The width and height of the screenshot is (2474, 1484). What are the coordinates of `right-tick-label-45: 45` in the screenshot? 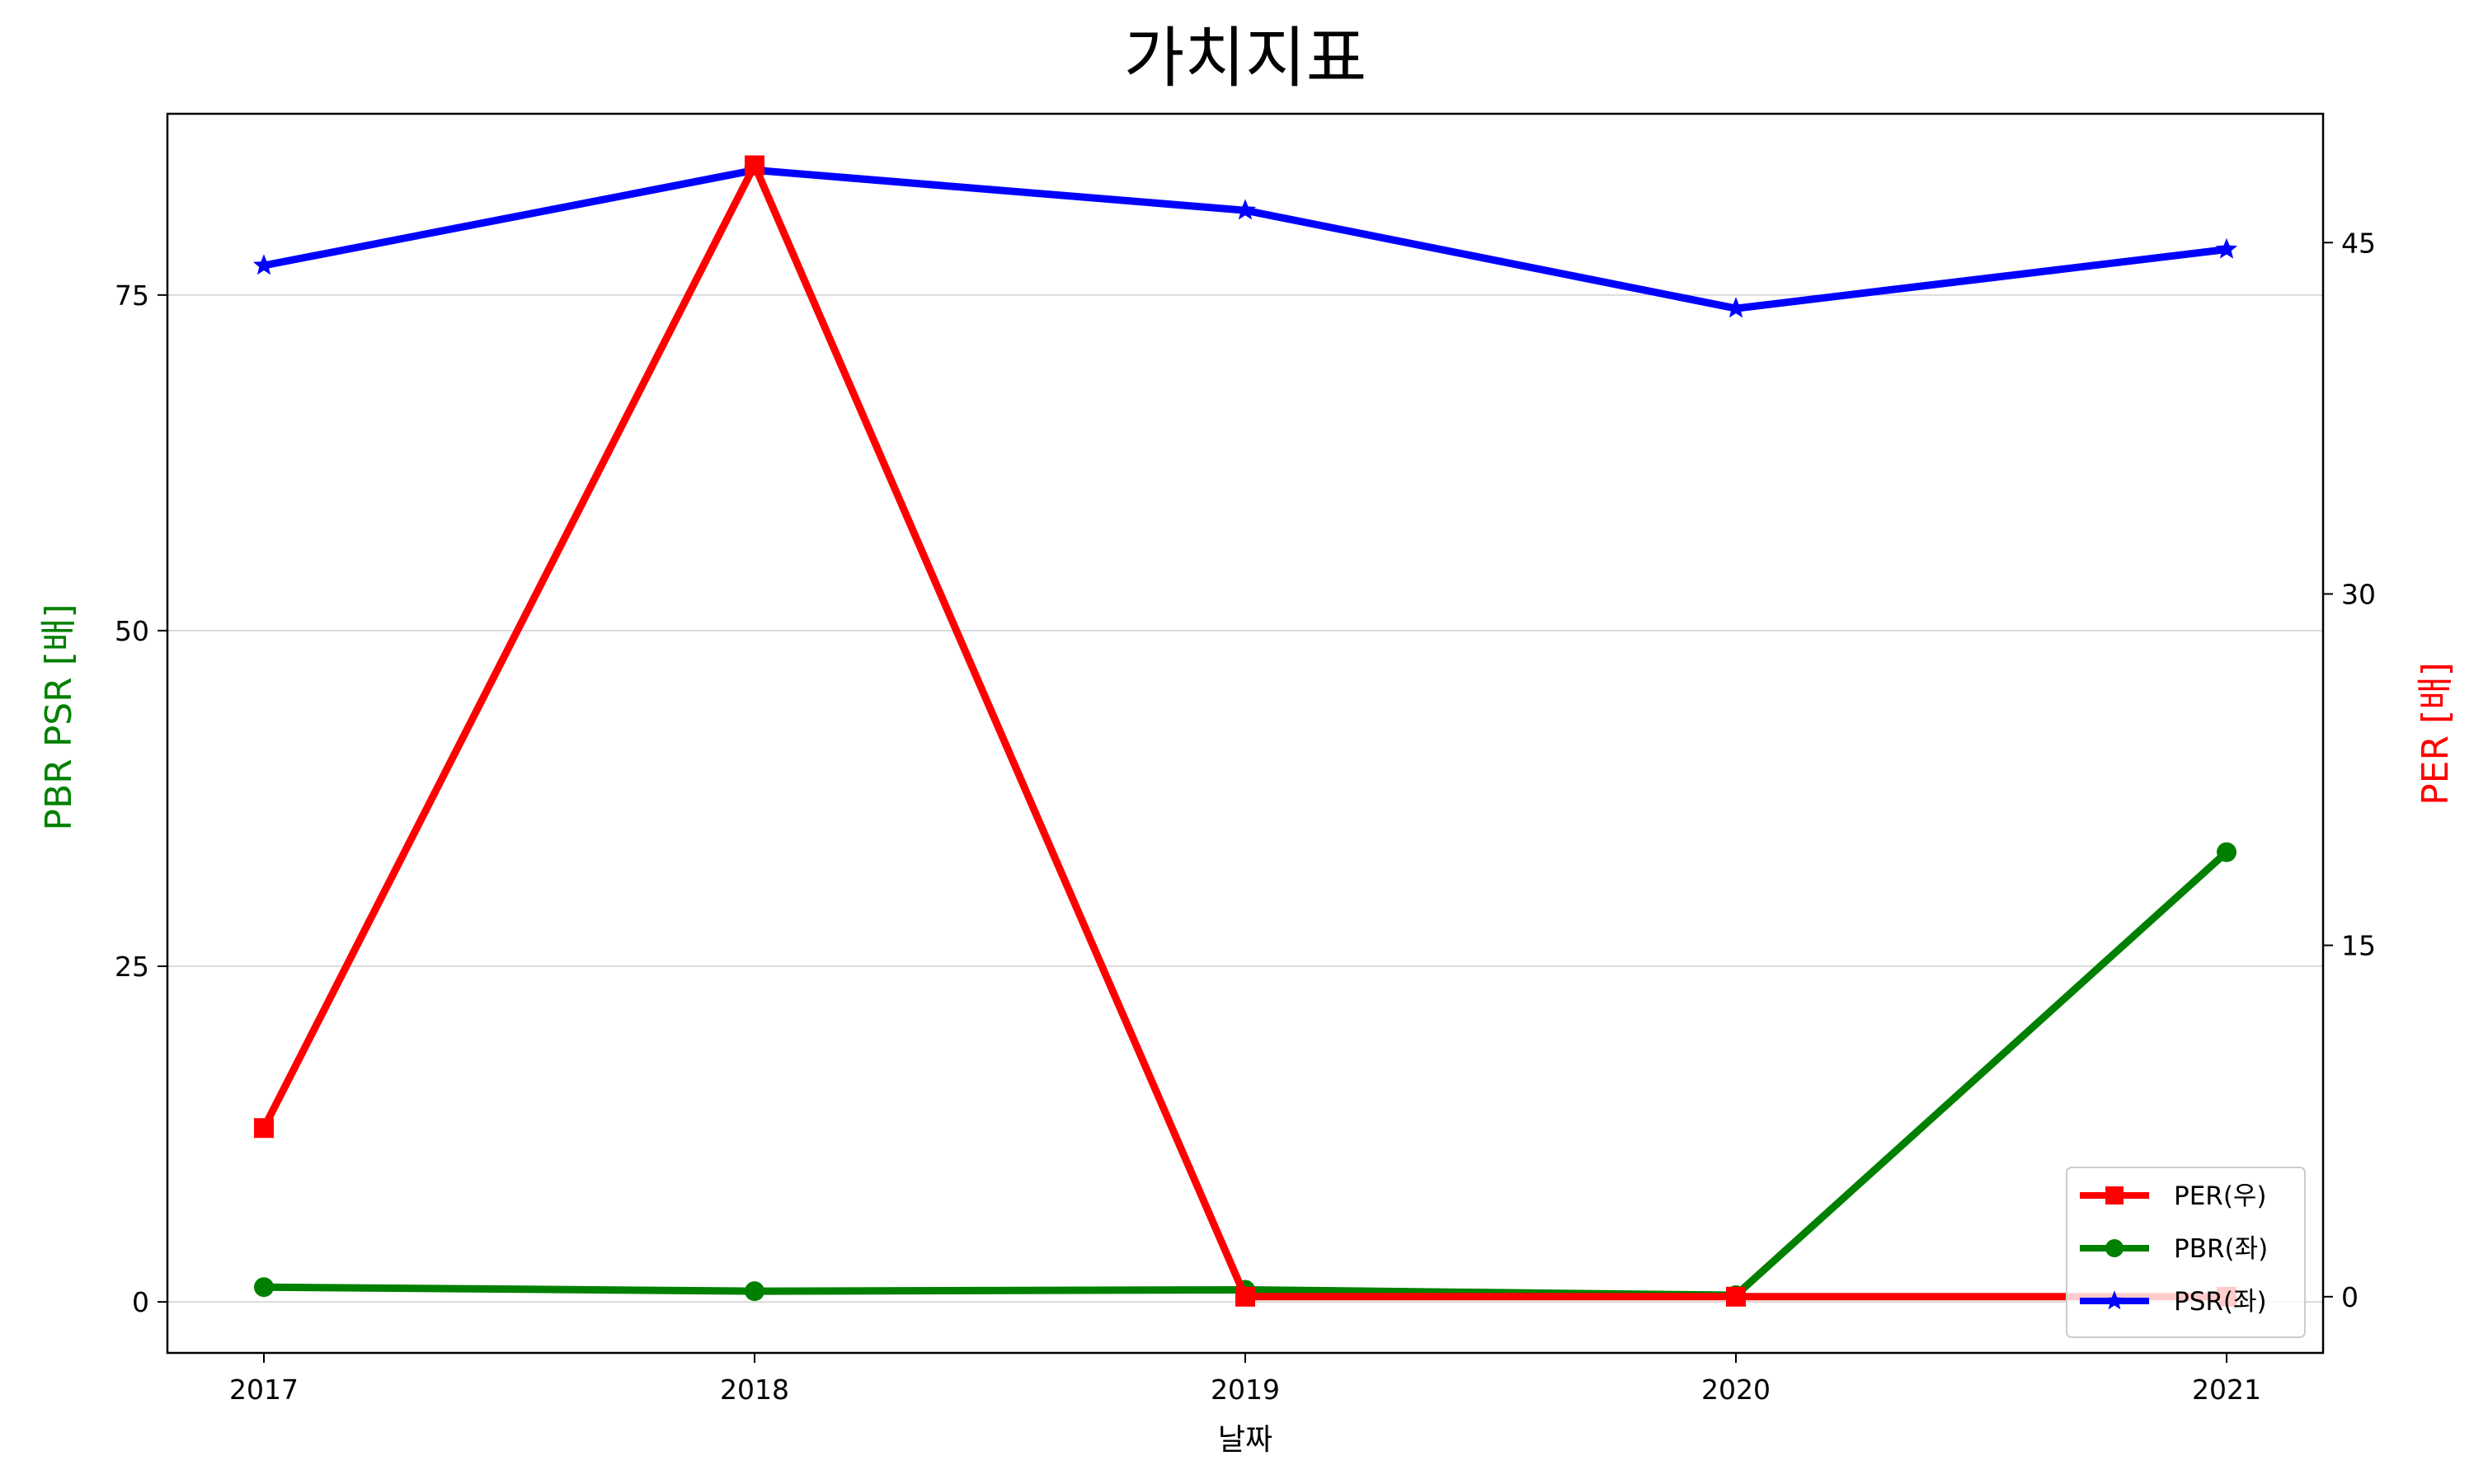 It's located at (2358, 243).